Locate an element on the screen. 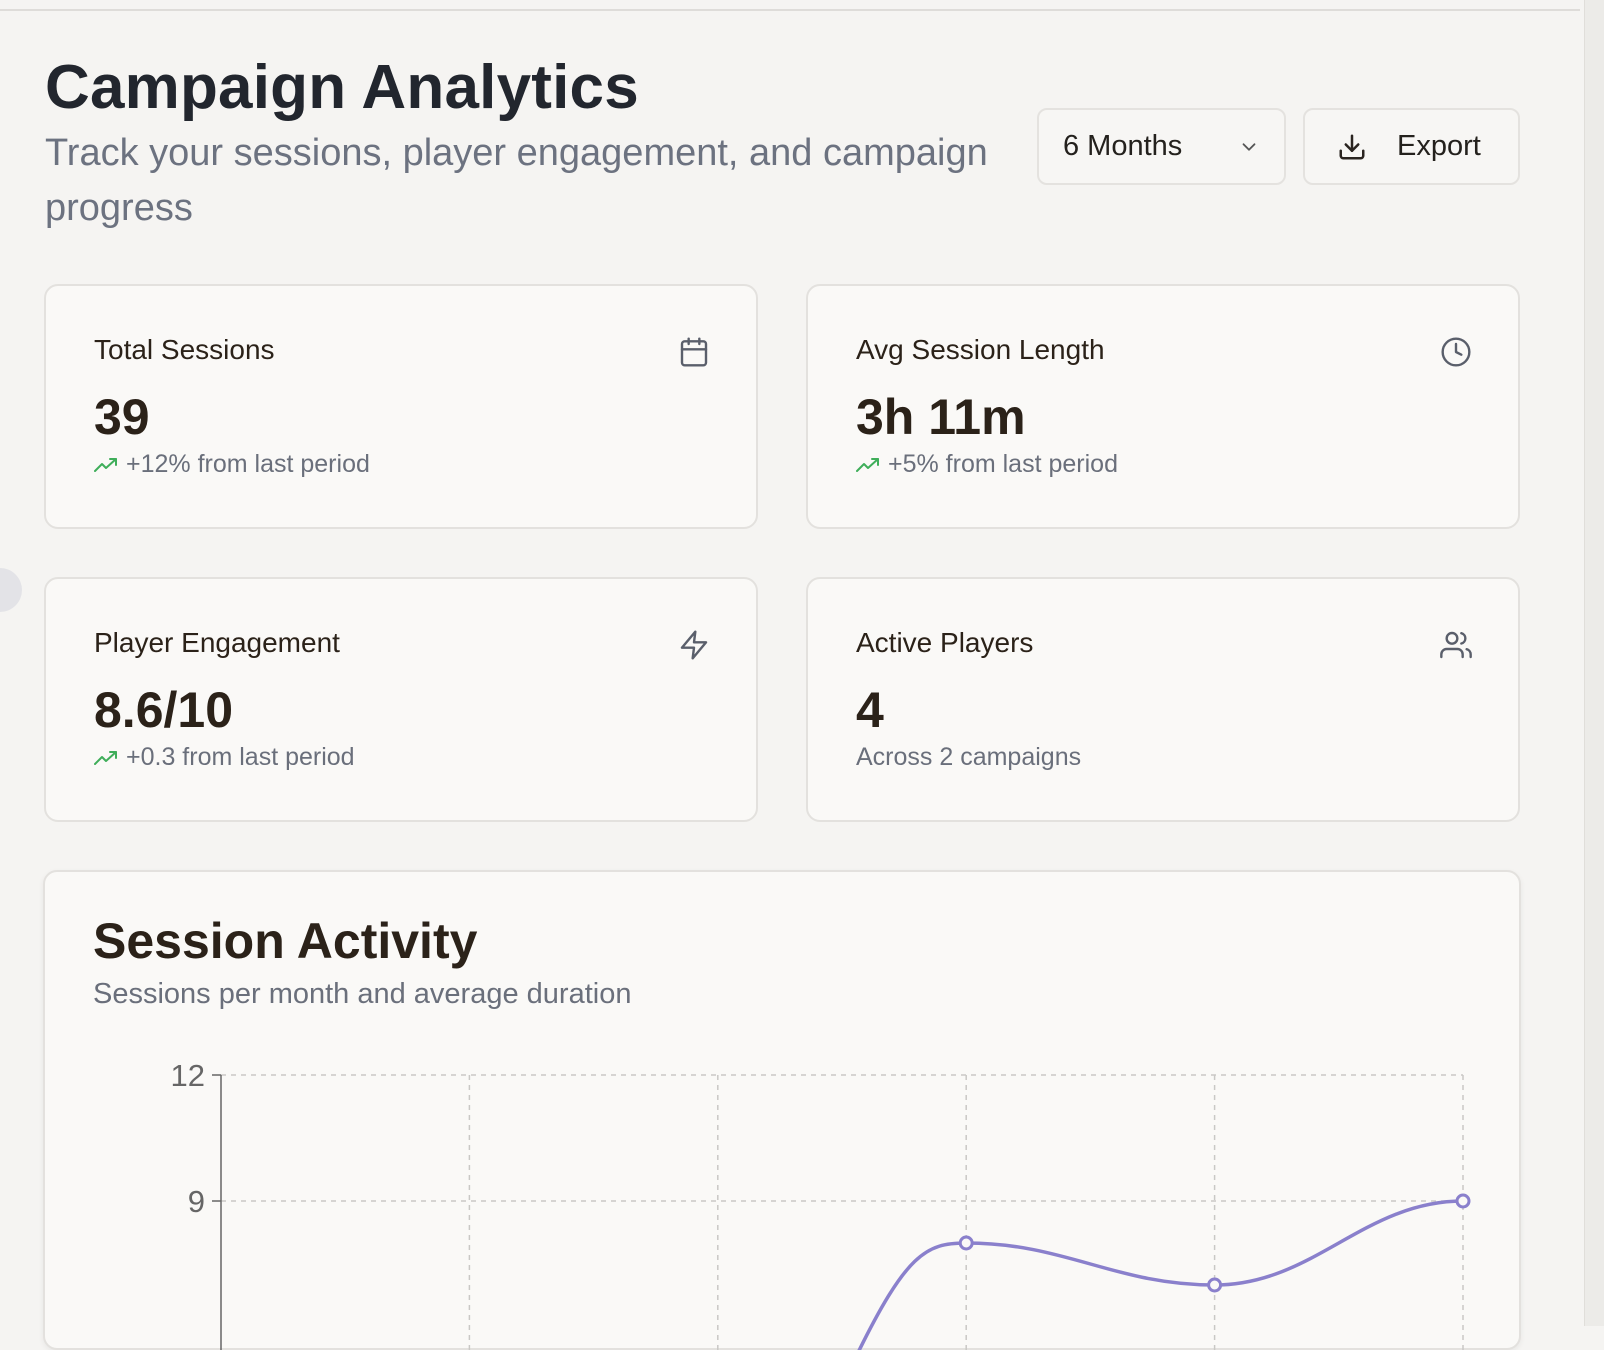 The width and height of the screenshot is (1604, 1350). stat-value: 3h 11m is located at coordinates (941, 417).